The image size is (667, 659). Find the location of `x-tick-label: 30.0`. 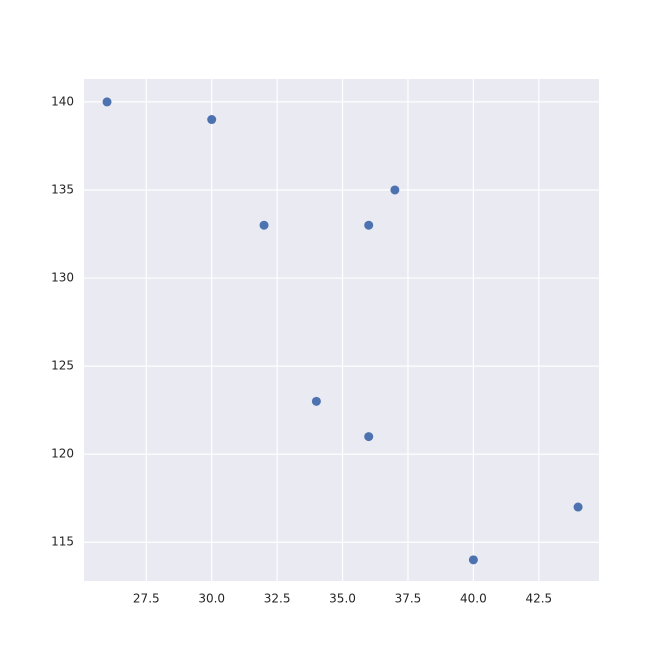

x-tick-label: 30.0 is located at coordinates (211, 599).